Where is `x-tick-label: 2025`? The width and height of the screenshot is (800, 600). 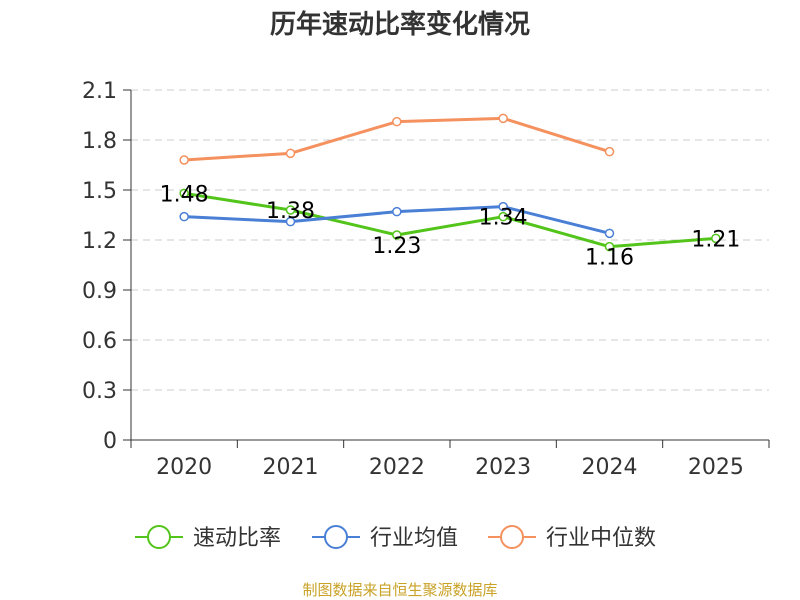
x-tick-label: 2025 is located at coordinates (716, 467).